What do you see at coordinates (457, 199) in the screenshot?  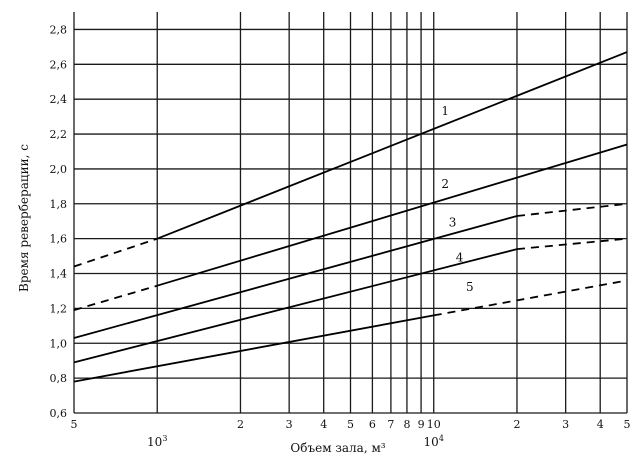 I see `curve-labels: 1 2 3 4 5` at bounding box center [457, 199].